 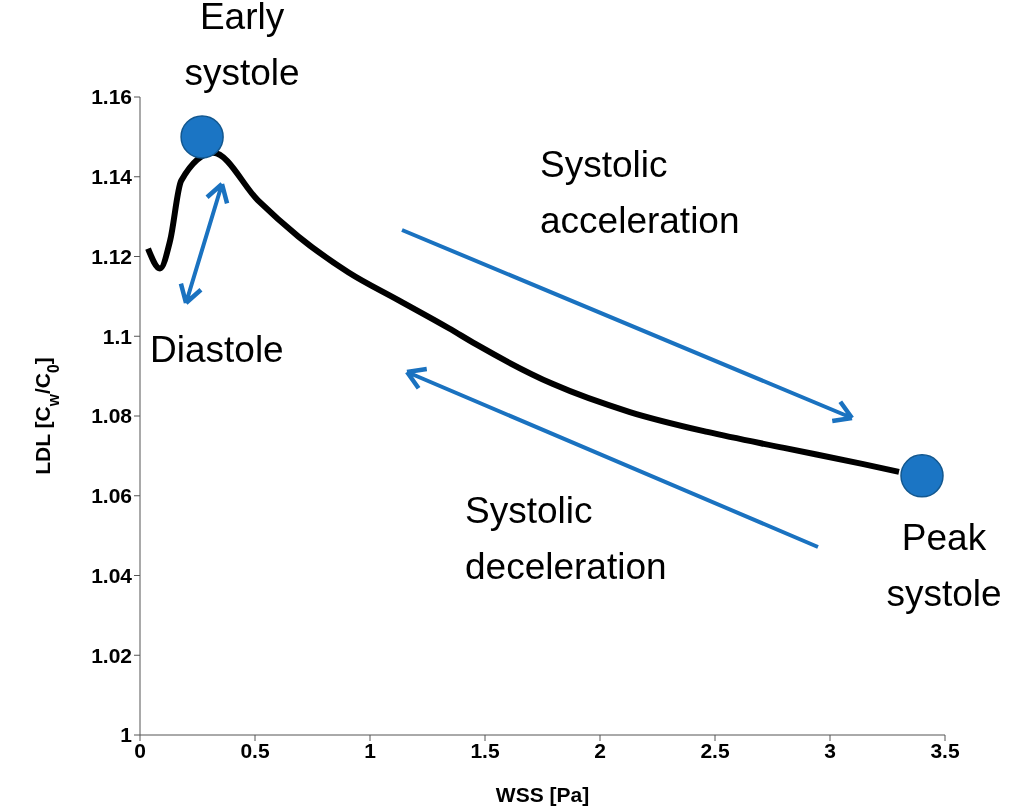 I want to click on annotation: Early systole, so click(x=242, y=46).